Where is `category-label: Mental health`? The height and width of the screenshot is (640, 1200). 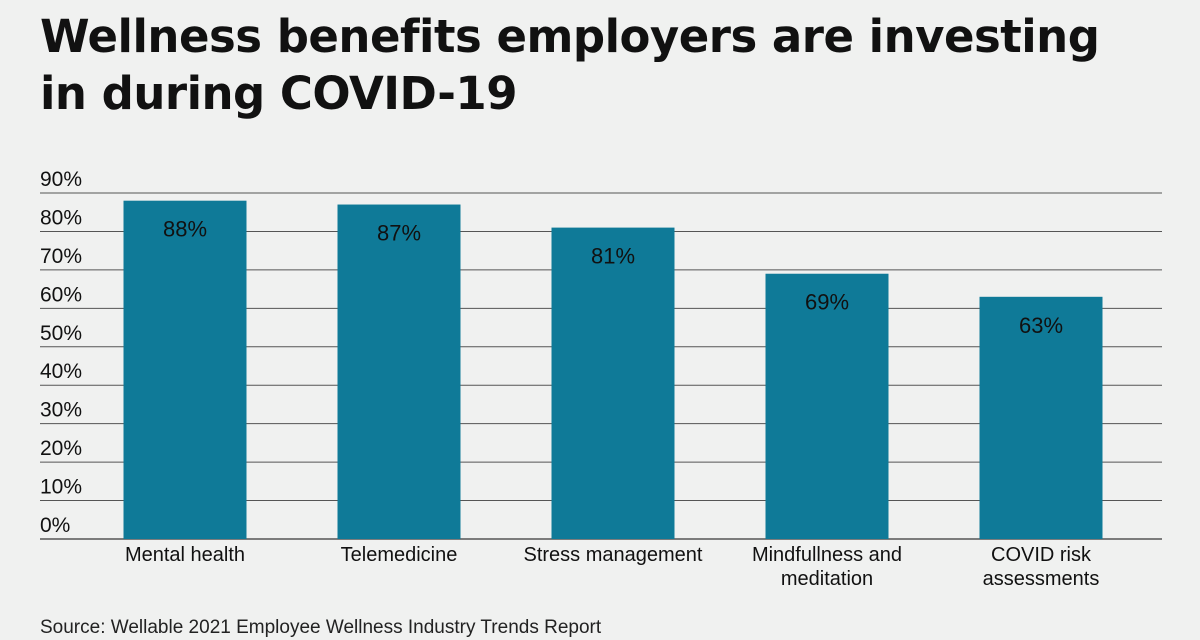 category-label: Mental health is located at coordinates (185, 555).